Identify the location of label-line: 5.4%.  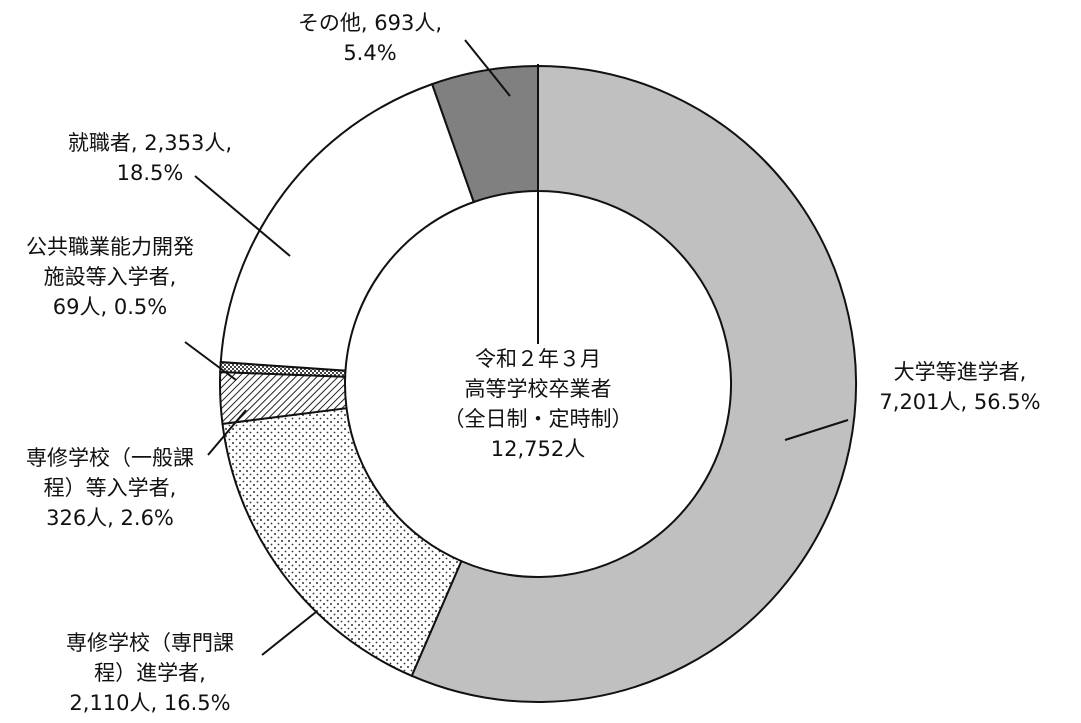
(370, 53).